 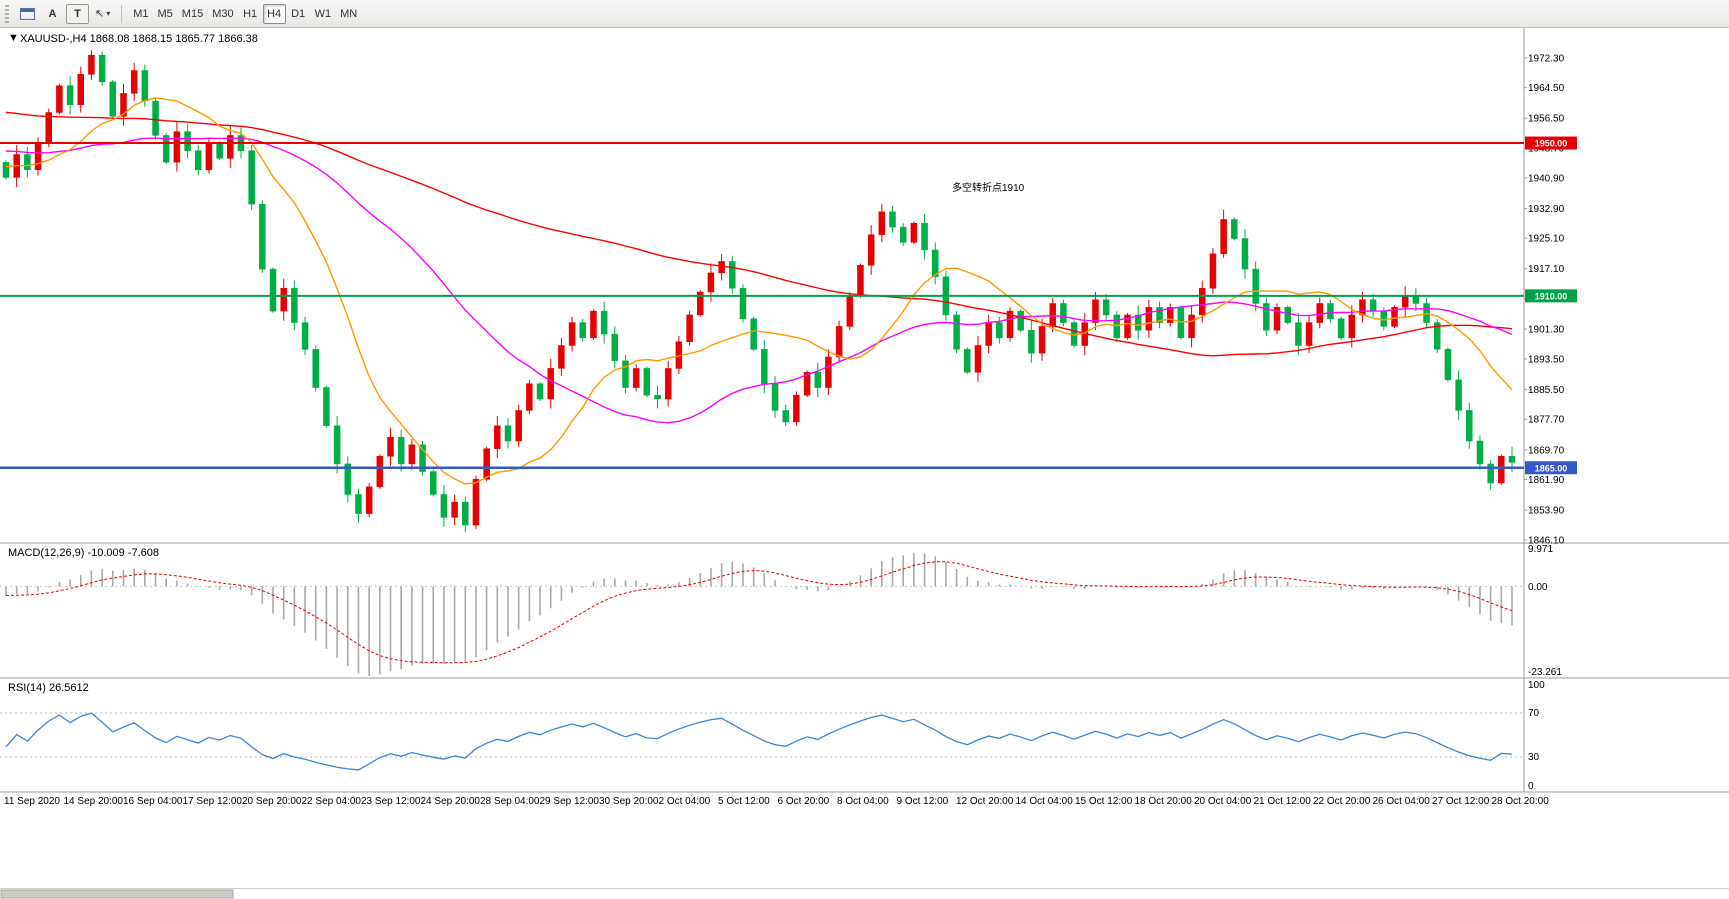 What do you see at coordinates (451, 801) in the screenshot?
I see `svg-text: 24 Sep 20:00` at bounding box center [451, 801].